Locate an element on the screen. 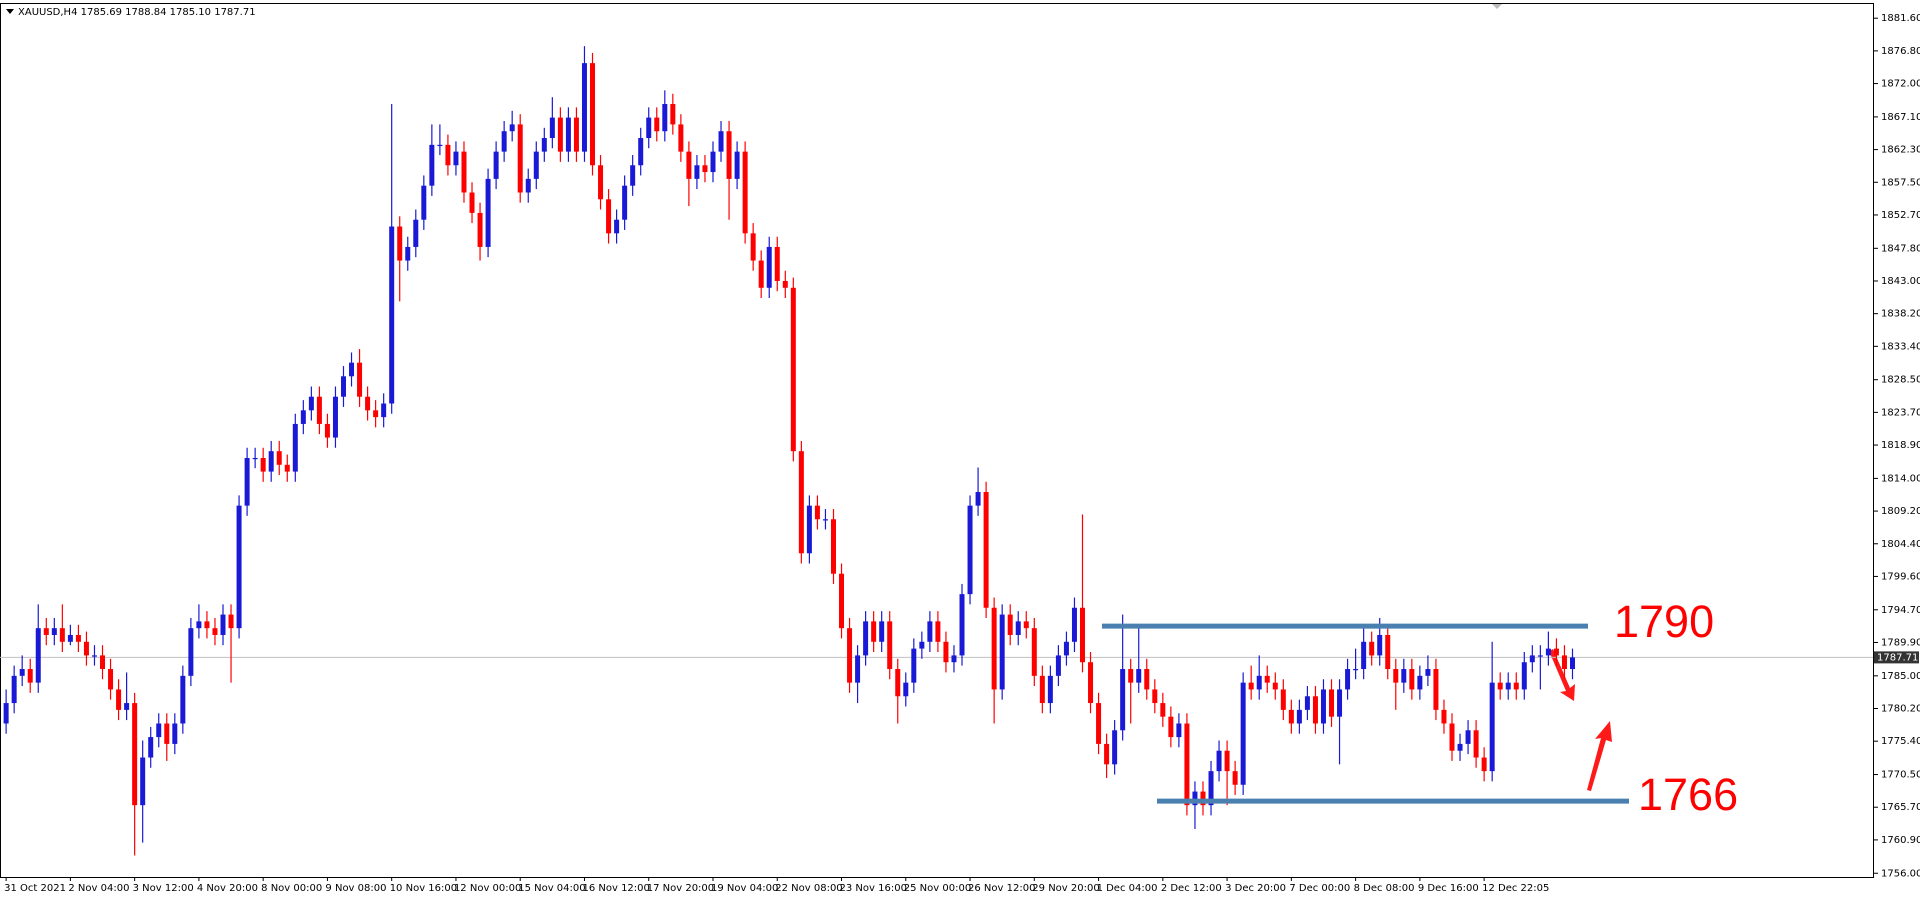 Image resolution: width=1920 pixels, height=900 pixels. x-tick-label: 19 Nov 04:00 is located at coordinates (744, 888).